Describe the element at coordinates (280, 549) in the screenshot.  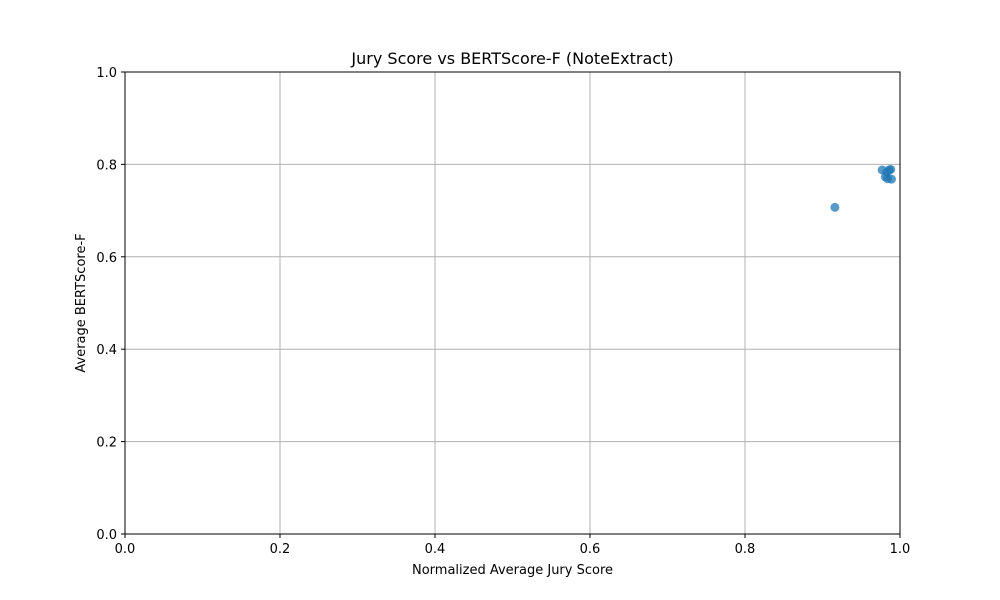
I see `x-tick-label: 0.2` at that location.